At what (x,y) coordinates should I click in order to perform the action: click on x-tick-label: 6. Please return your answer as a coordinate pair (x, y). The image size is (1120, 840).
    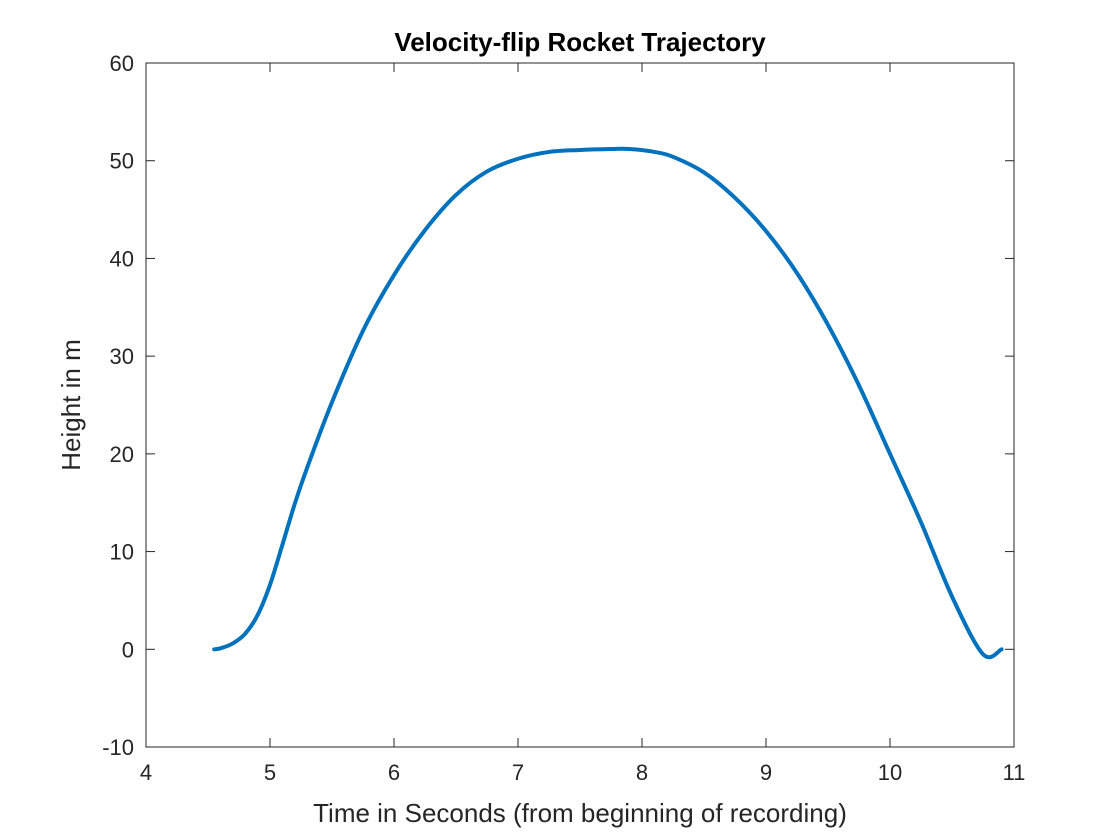
    Looking at the image, I should click on (394, 772).